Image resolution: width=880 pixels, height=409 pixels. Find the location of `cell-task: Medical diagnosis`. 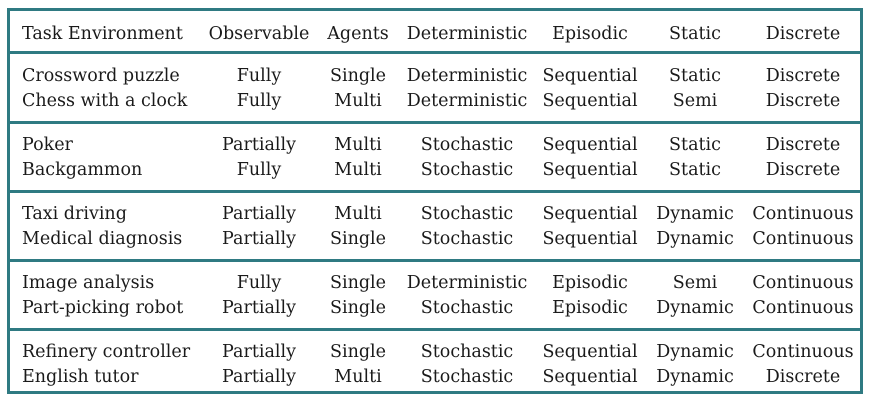

cell-task: Medical diagnosis is located at coordinates (102, 239).